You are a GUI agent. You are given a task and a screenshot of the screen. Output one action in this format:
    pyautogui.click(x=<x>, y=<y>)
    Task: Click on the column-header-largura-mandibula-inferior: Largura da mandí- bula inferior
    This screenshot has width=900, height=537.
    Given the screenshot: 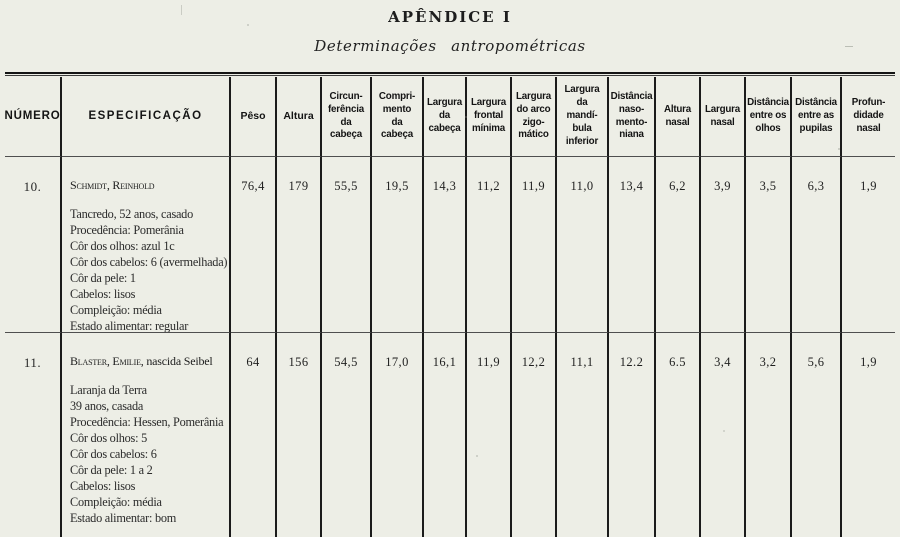 What is the action you would take?
    pyautogui.click(x=583, y=117)
    